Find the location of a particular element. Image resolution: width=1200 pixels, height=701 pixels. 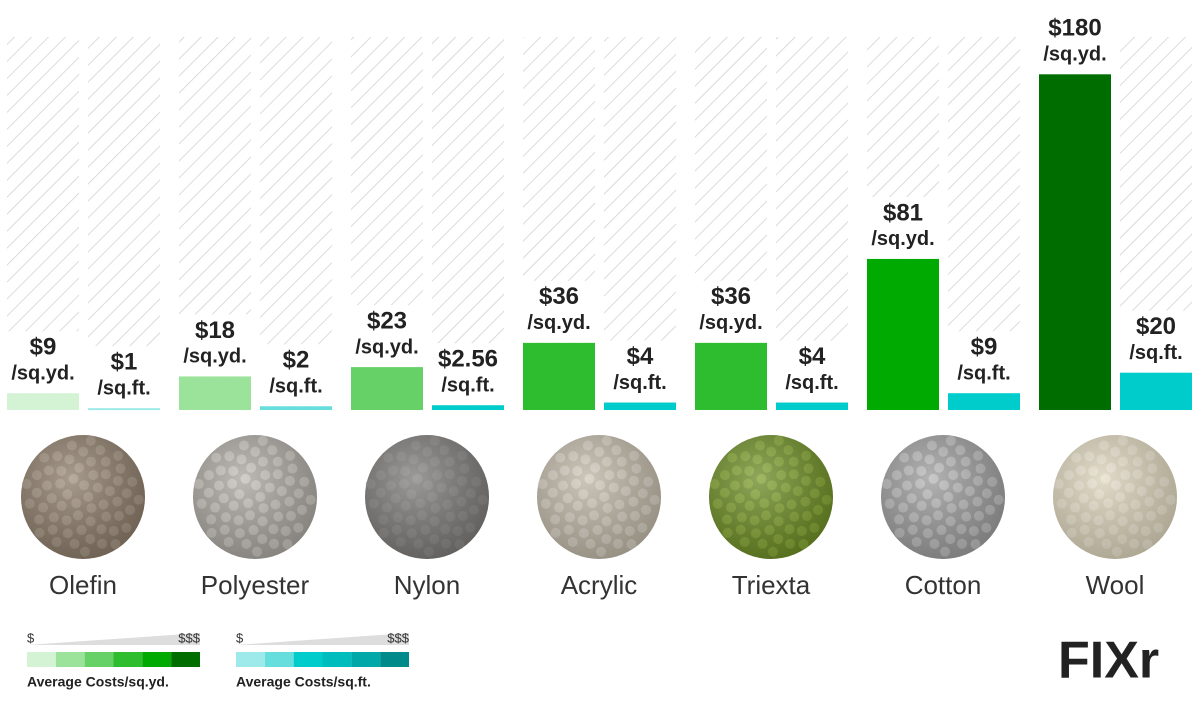

category-label: Acrylic is located at coordinates (599, 585).